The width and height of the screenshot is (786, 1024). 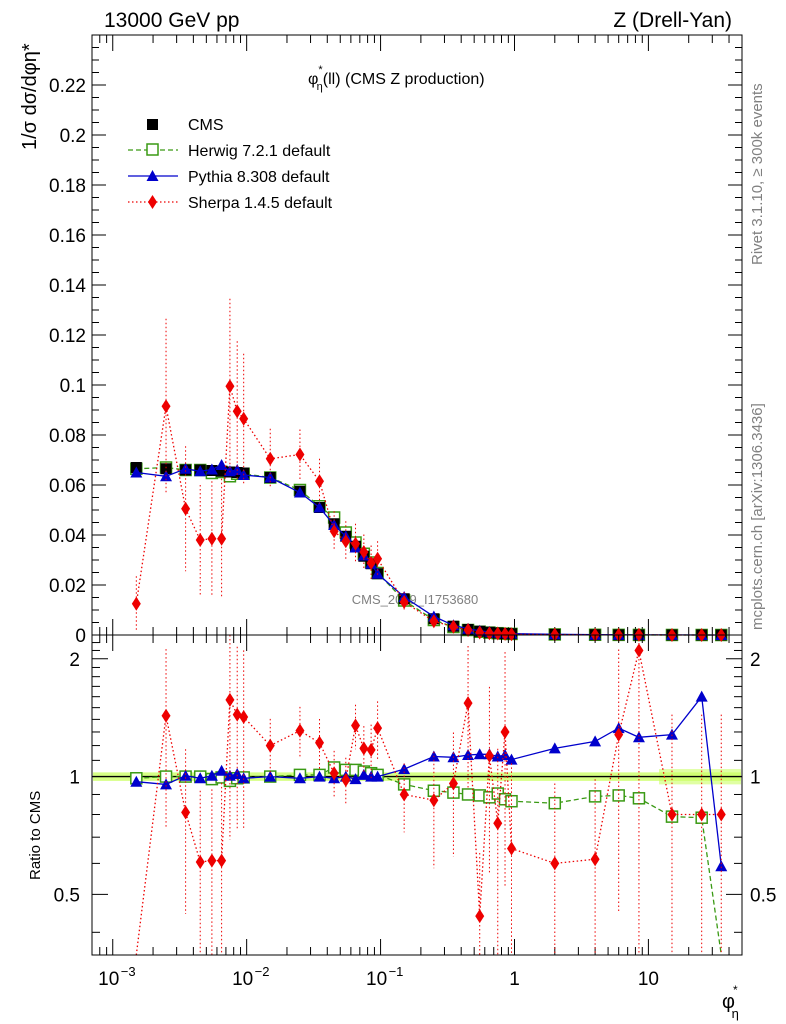 I want to click on main-ytick-label: 0.12, so click(x=67, y=336).